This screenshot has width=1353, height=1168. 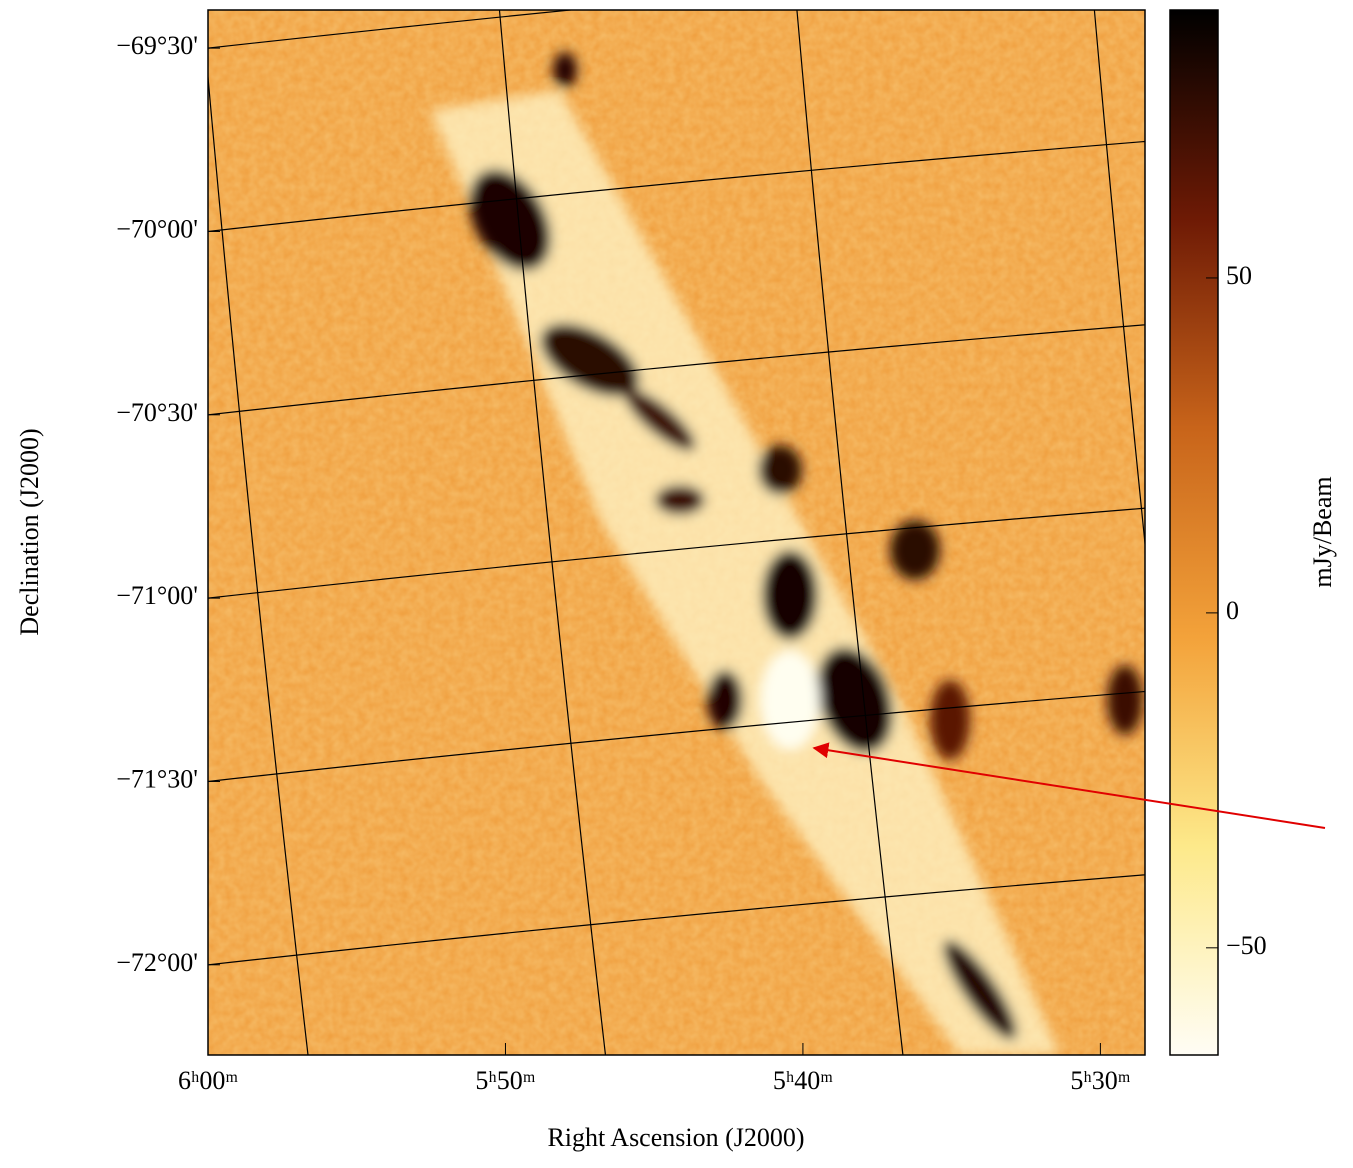 What do you see at coordinates (157, 412) in the screenshot?
I see `y-tick-label: −70°30'` at bounding box center [157, 412].